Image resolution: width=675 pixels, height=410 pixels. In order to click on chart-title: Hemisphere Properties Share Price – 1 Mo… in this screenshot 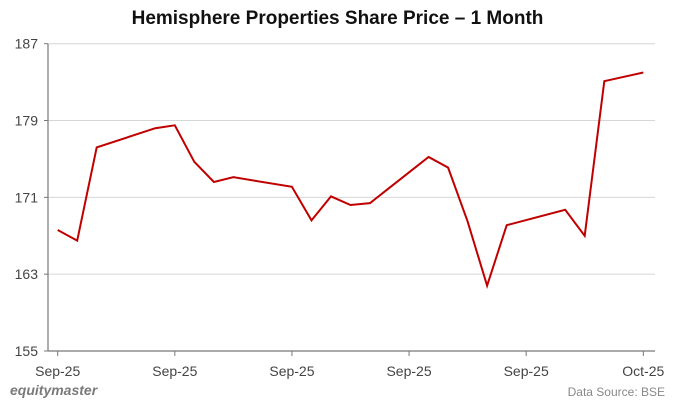, I will do `click(337, 18)`.